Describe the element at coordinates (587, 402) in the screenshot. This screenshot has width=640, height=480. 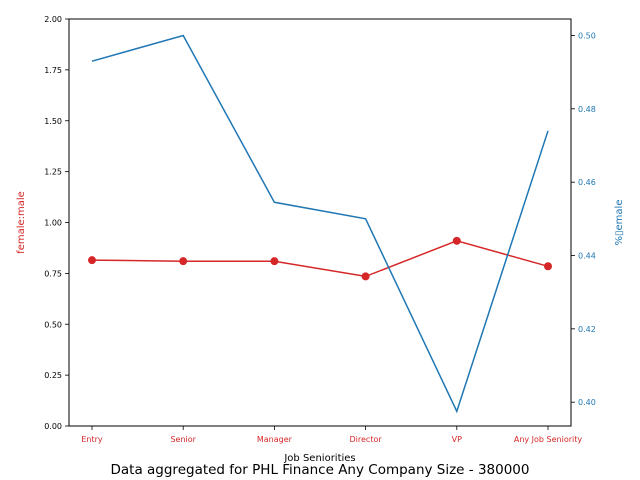
I see `right-tick-label: 0.40` at that location.